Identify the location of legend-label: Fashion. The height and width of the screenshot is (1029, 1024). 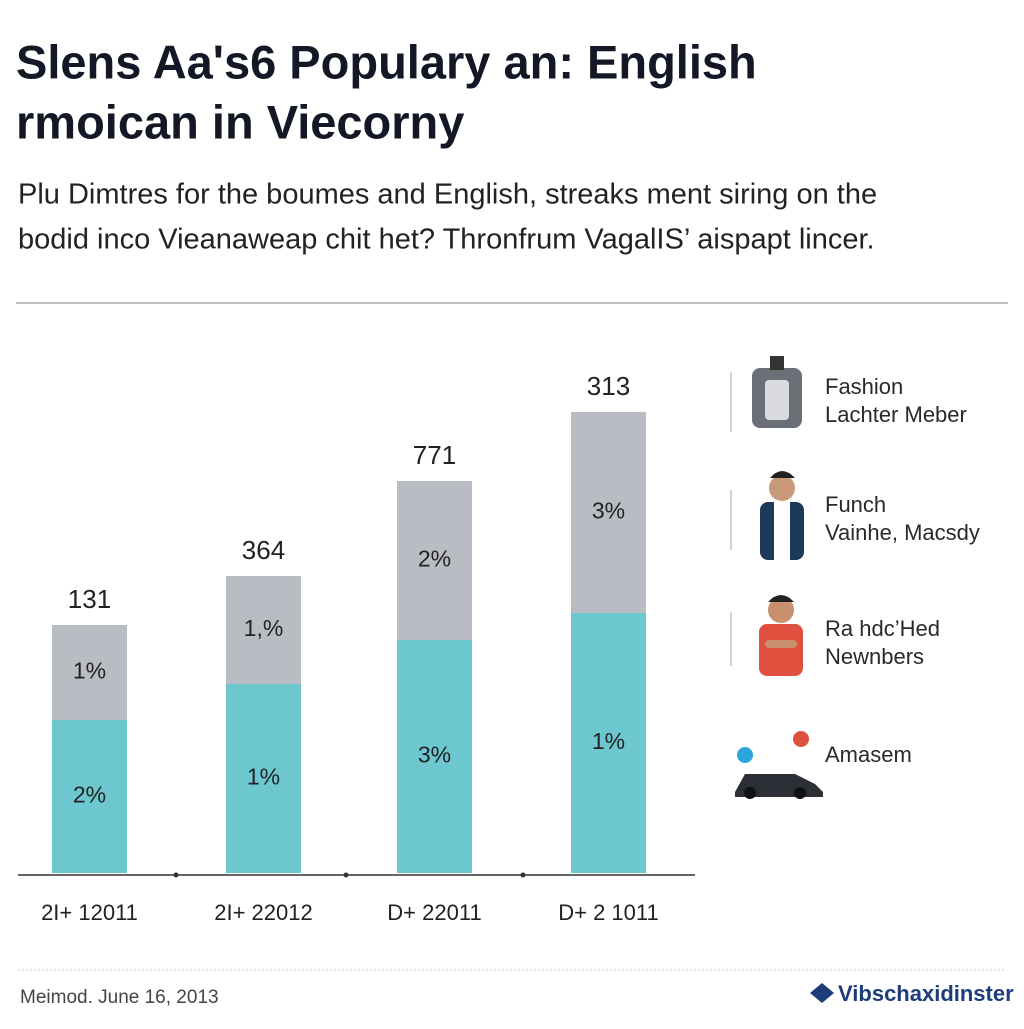
(864, 386).